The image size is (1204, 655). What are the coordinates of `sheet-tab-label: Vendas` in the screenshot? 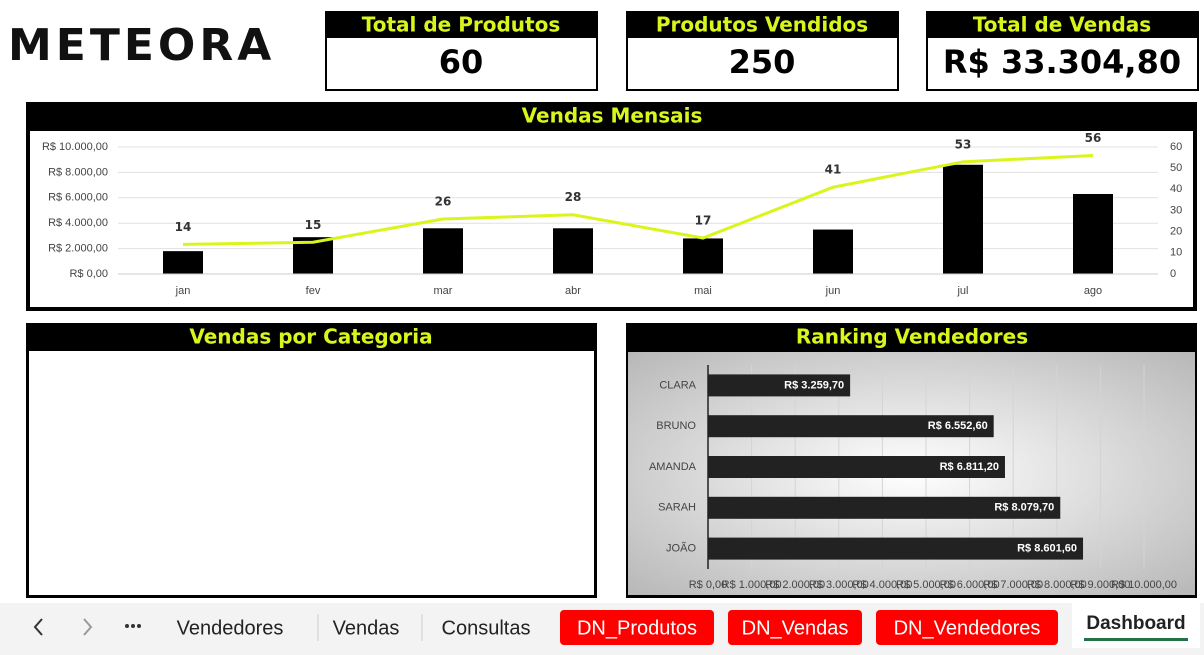 It's located at (366, 628).